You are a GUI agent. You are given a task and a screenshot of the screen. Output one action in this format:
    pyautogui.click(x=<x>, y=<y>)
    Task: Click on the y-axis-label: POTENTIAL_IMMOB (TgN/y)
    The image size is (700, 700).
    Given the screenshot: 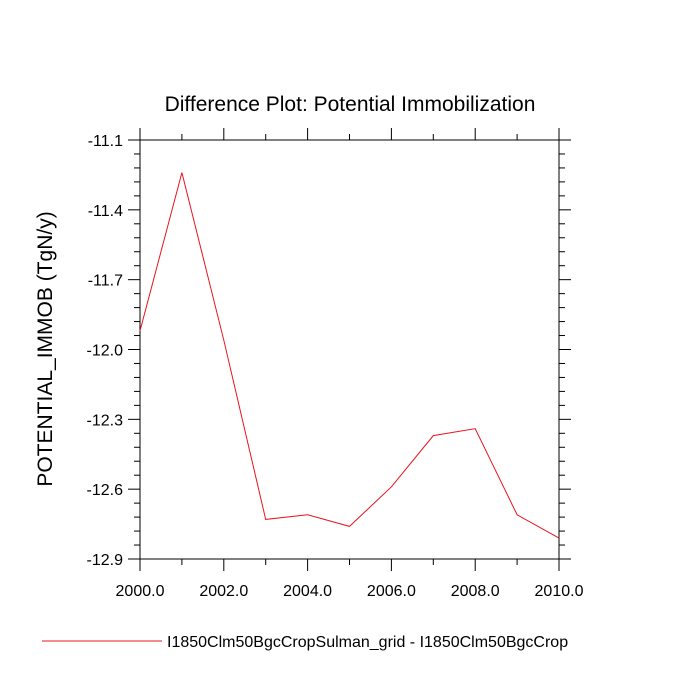 What is the action you would take?
    pyautogui.click(x=45, y=348)
    